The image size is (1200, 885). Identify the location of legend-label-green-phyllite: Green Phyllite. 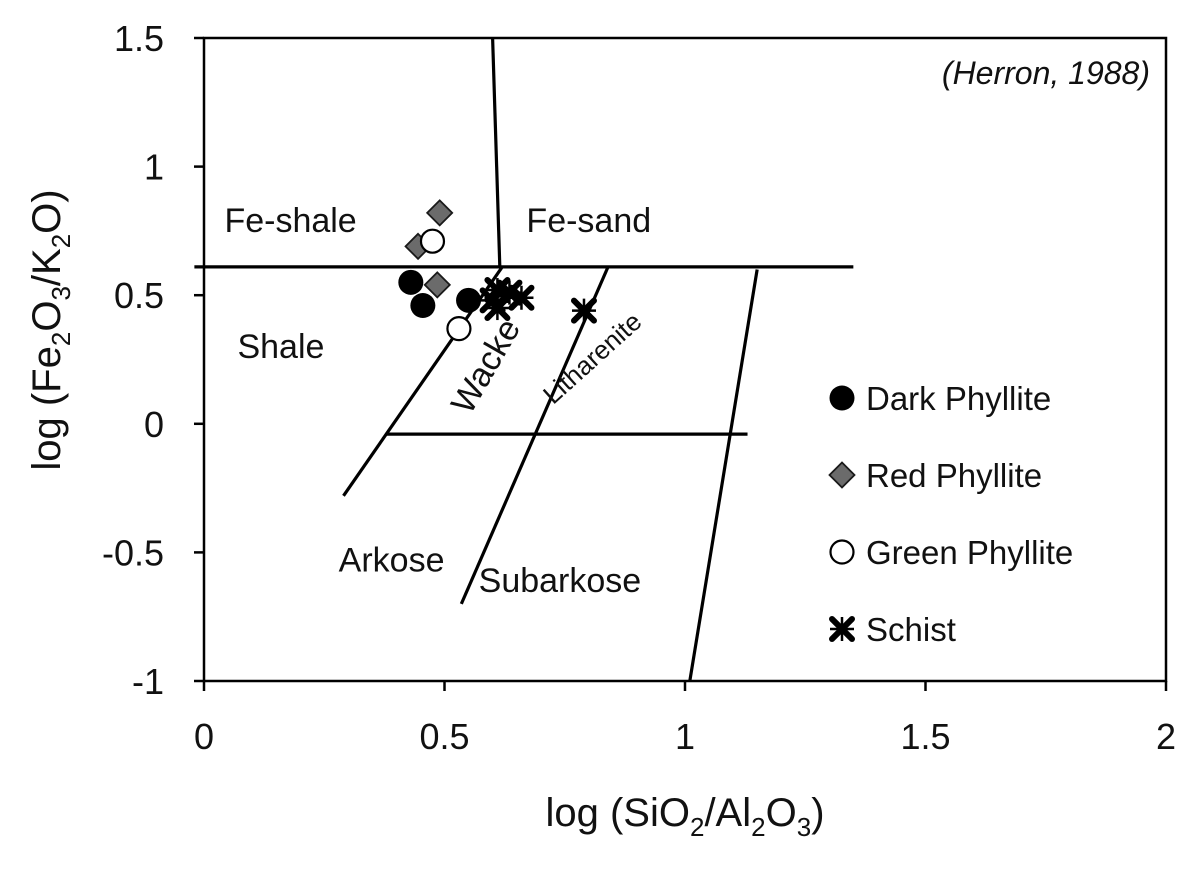
(969, 552).